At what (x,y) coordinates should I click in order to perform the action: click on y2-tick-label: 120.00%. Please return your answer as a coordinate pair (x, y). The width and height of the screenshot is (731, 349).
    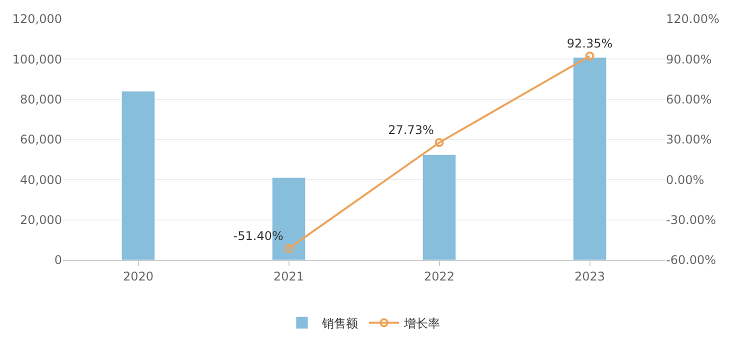
    Looking at the image, I should click on (693, 19).